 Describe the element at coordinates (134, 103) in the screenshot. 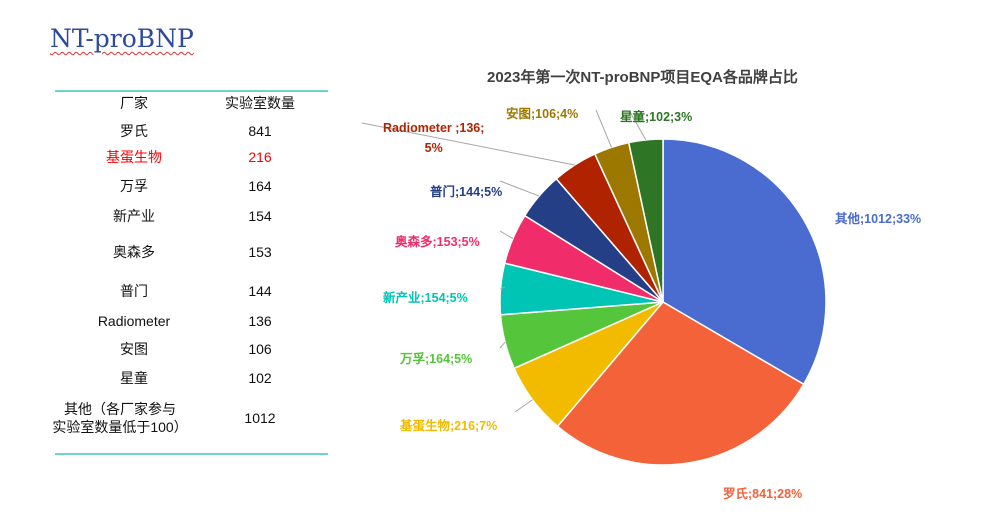

I see `table-header-vendor: 厂家` at that location.